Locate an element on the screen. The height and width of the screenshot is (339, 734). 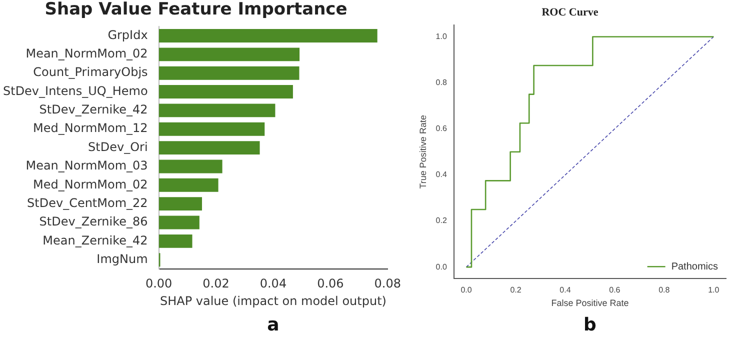
legend-label: Pathomics is located at coordinates (694, 266).